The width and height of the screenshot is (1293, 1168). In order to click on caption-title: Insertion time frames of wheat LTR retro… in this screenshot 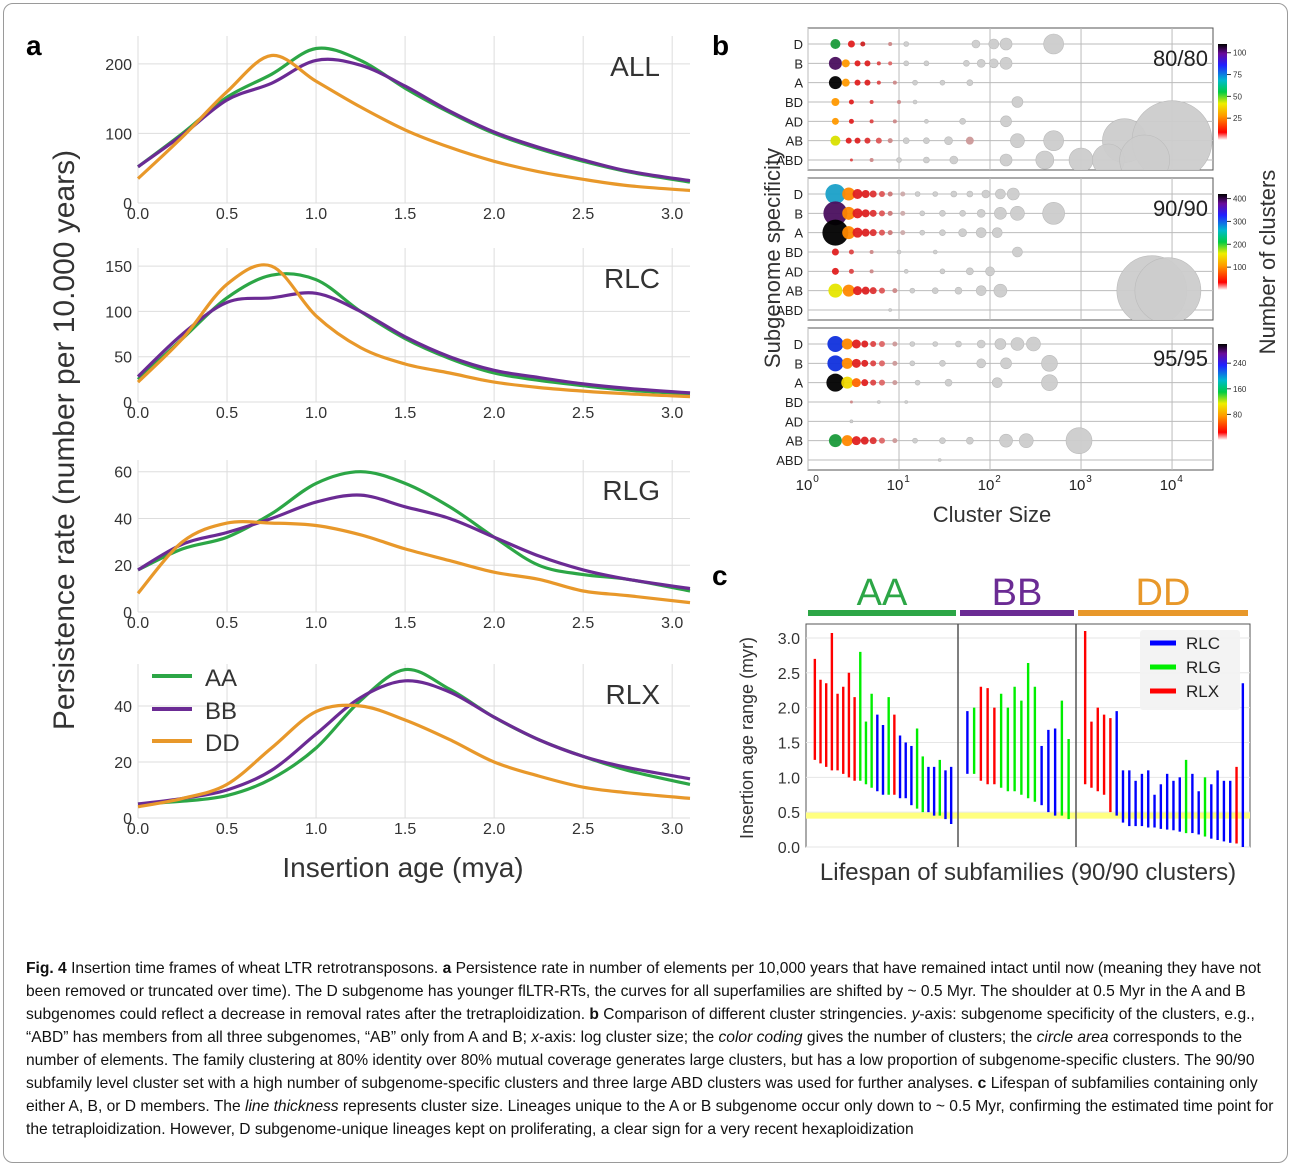, I will do `click(254, 968)`.